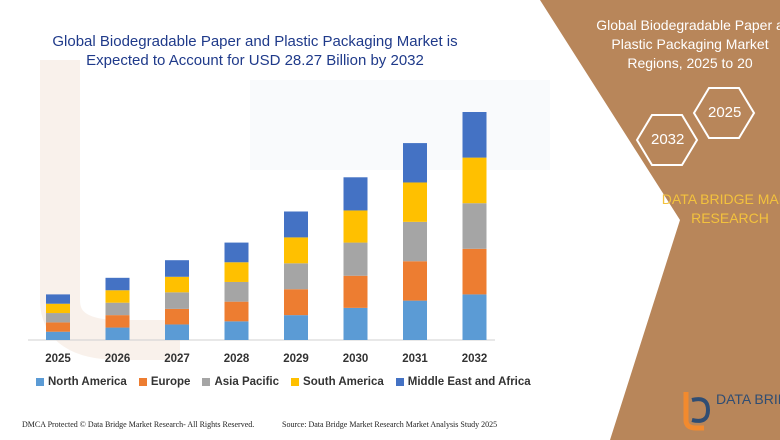  I want to click on x-tick-label: 2032, so click(475, 359).